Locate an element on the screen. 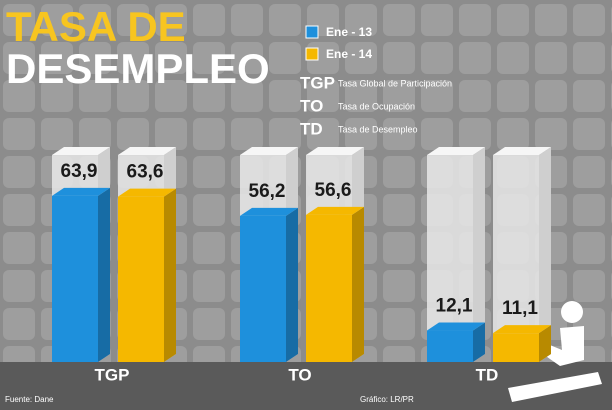  x-tick-label: TO is located at coordinates (299, 374).